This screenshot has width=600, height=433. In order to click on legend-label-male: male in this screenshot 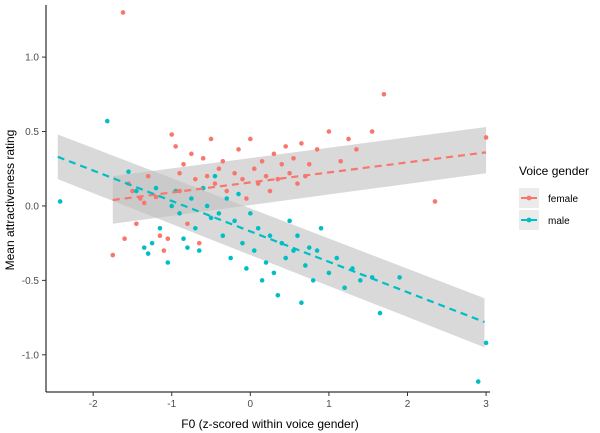, I will do `click(559, 221)`.